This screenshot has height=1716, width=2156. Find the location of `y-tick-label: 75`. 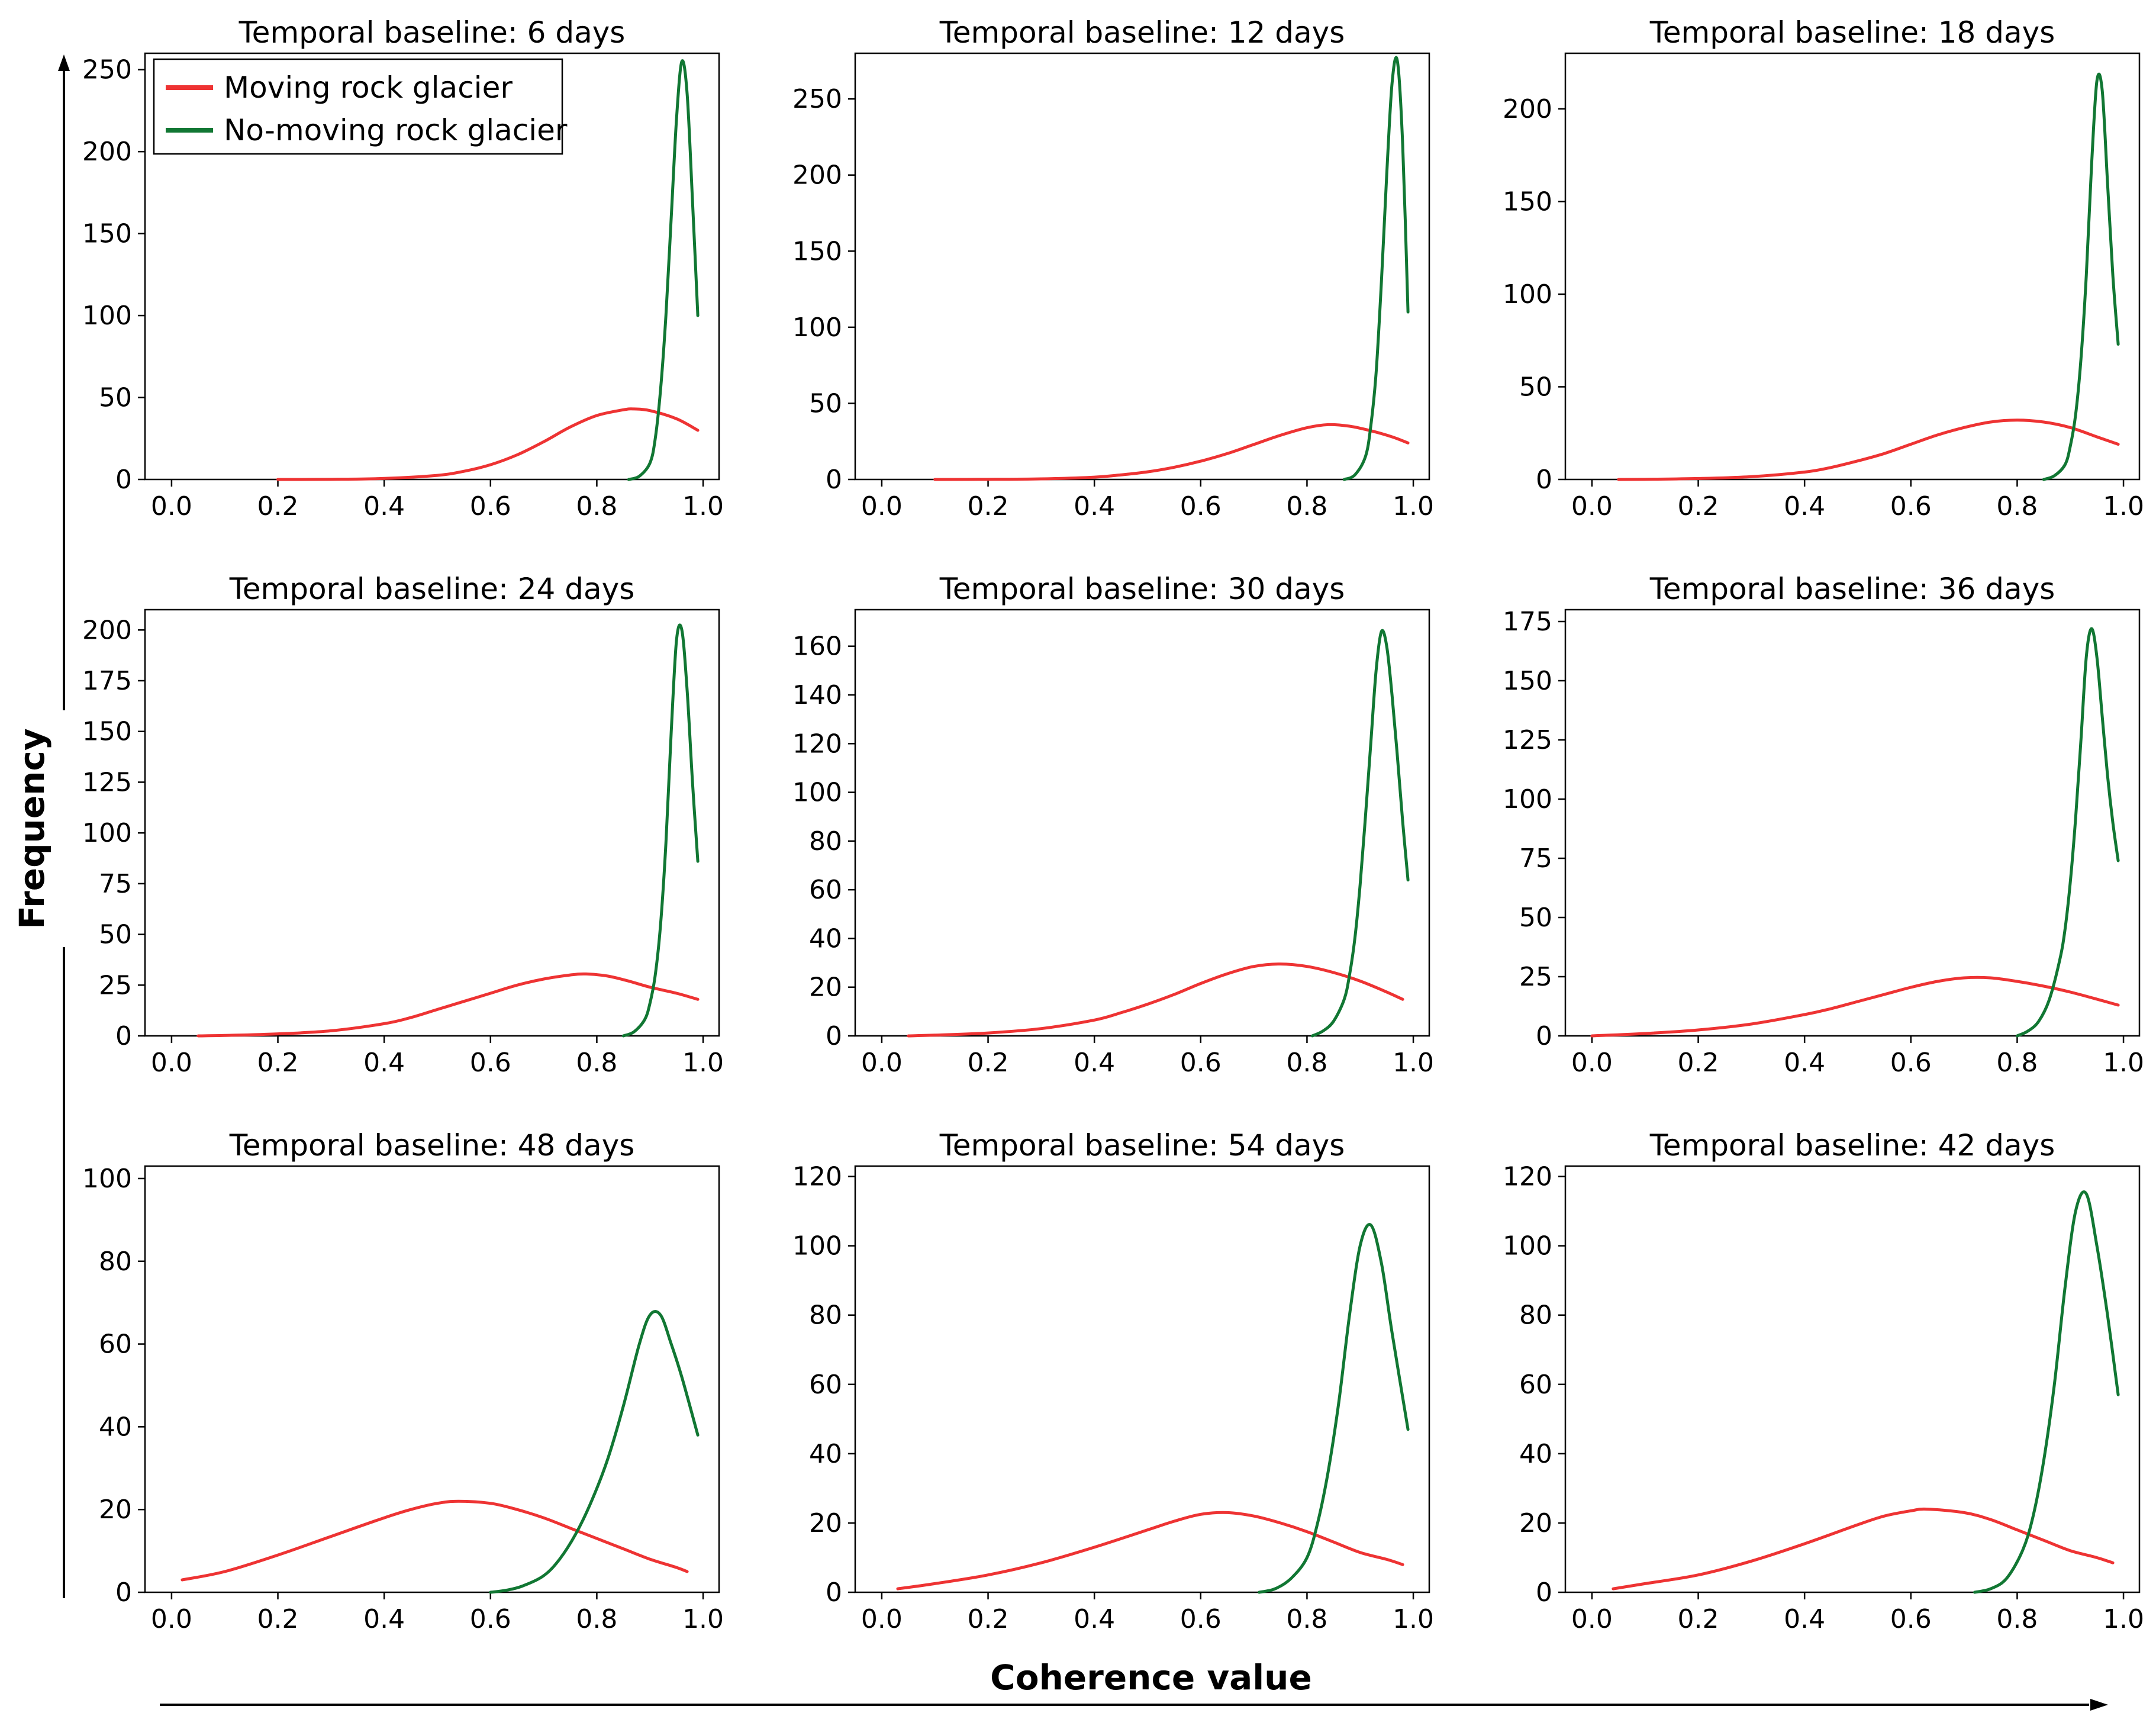

y-tick-label: 75 is located at coordinates (1535, 859).